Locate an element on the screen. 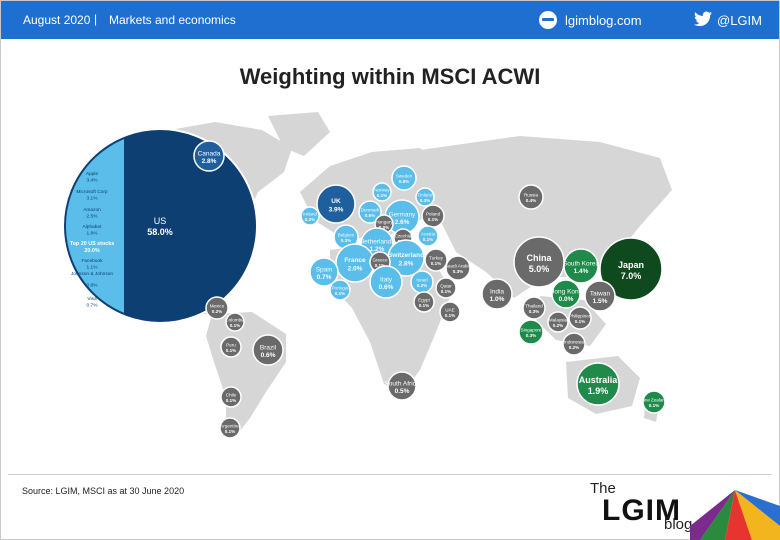 The image size is (780, 540). bubble-label-japan: Japan is located at coordinates (631, 265).